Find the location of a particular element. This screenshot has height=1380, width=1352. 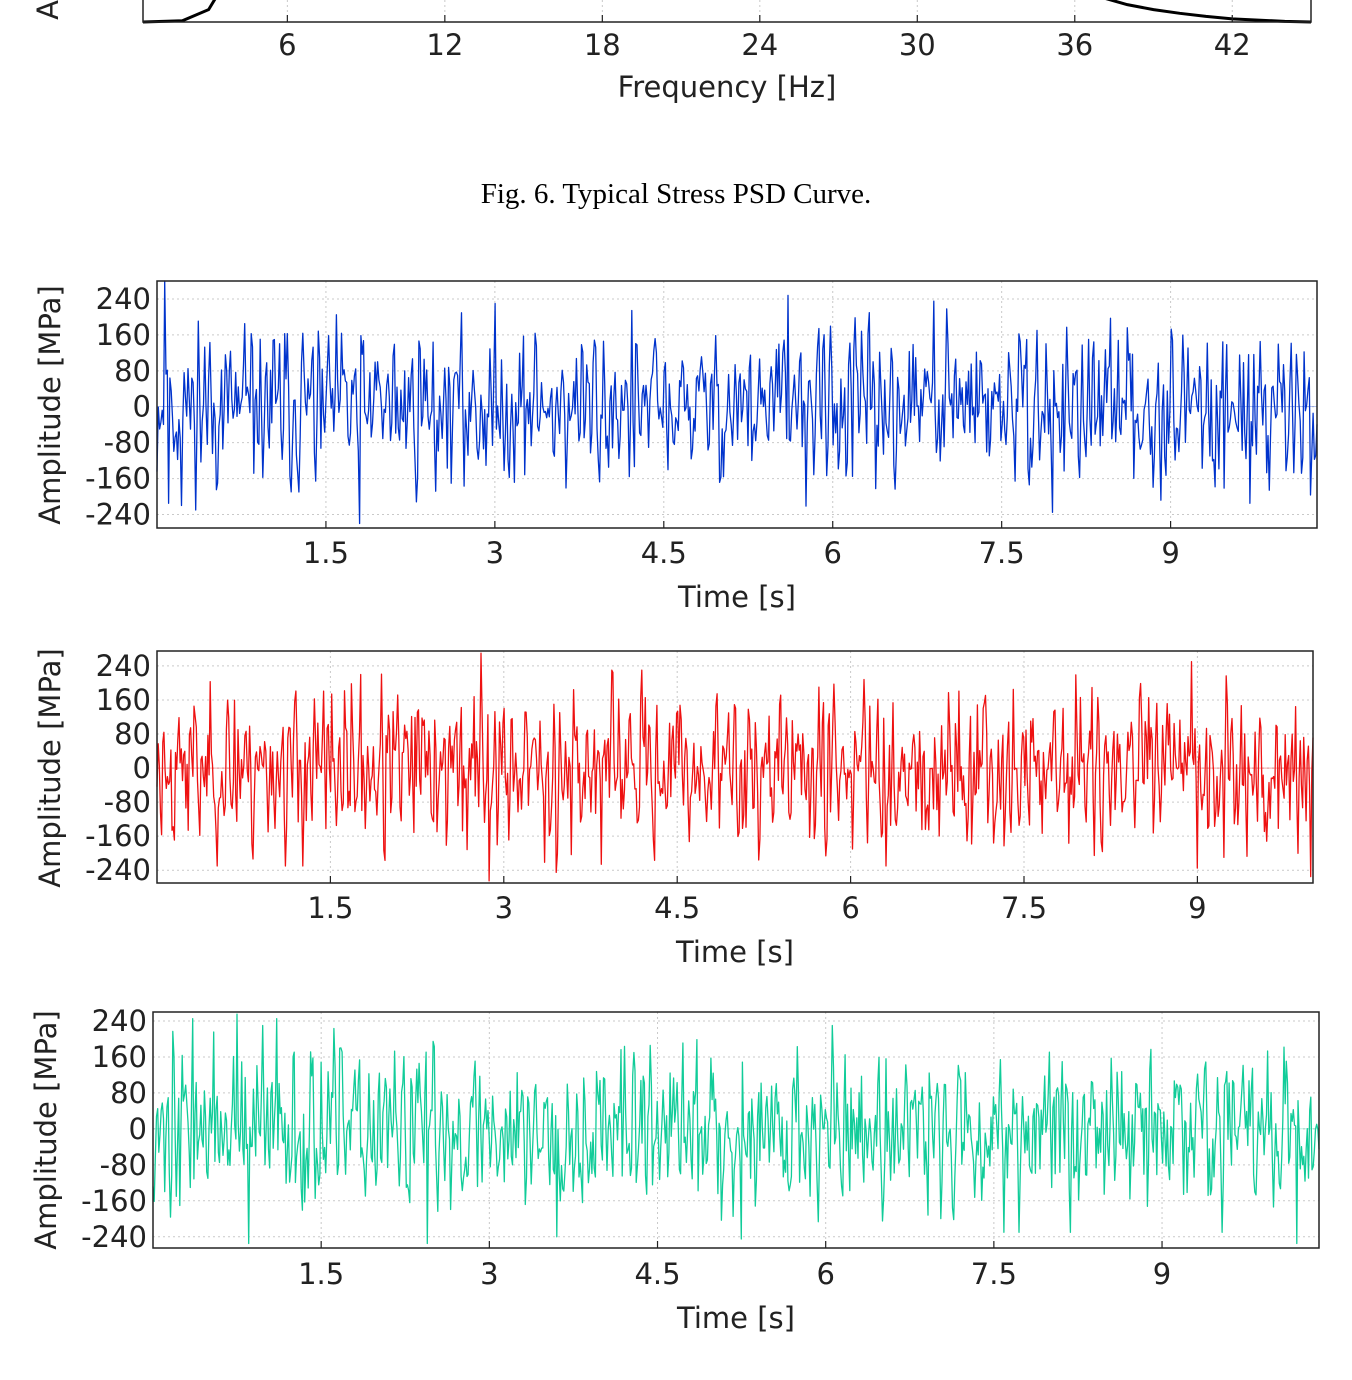

y-axis-label: A is located at coordinates (48, 10).